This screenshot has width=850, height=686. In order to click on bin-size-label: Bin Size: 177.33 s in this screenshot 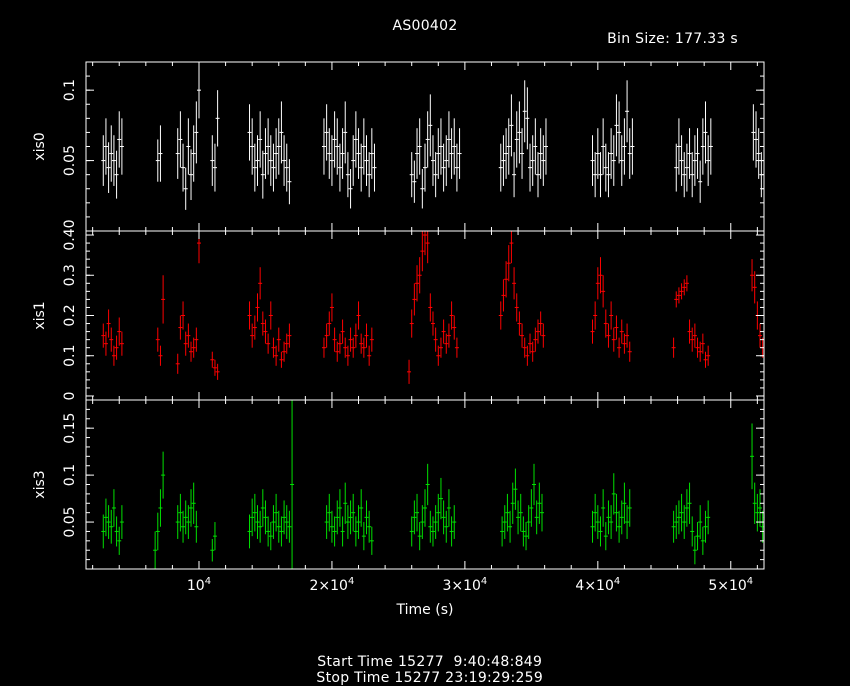, I will do `click(672, 39)`.